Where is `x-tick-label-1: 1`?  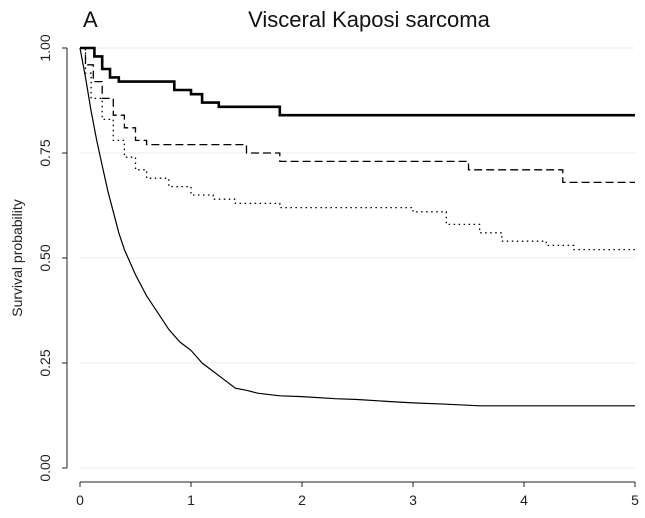
x-tick-label-1: 1 is located at coordinates (191, 500).